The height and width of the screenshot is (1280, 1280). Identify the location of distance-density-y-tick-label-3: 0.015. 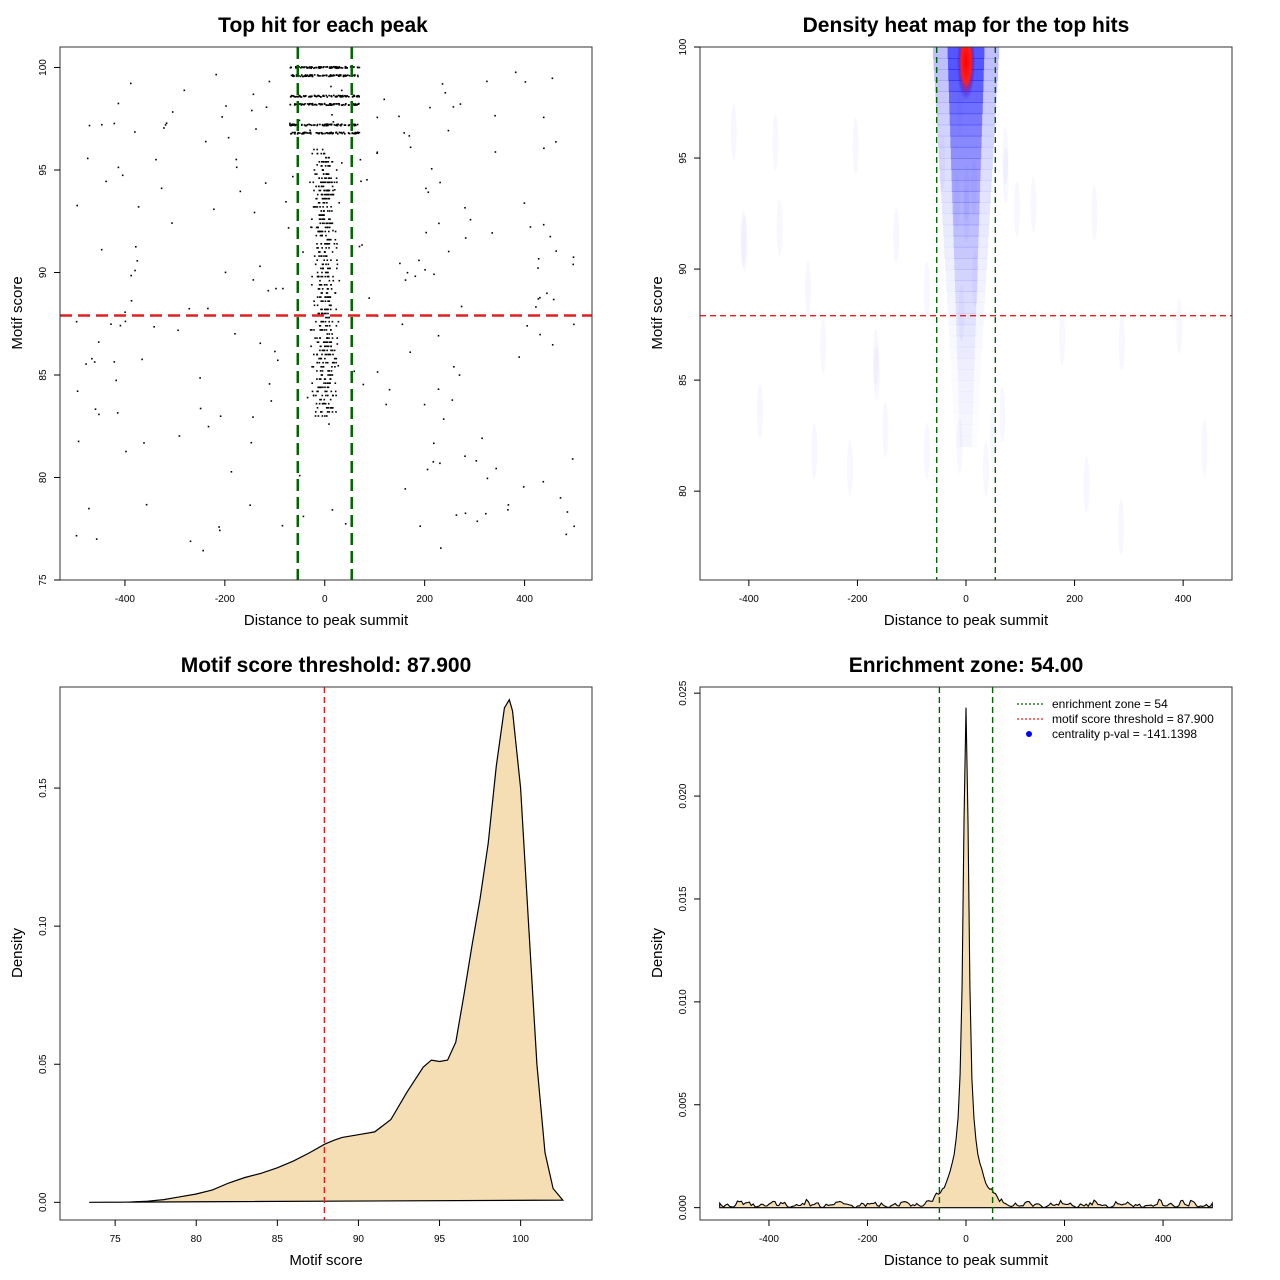
(683, 898).